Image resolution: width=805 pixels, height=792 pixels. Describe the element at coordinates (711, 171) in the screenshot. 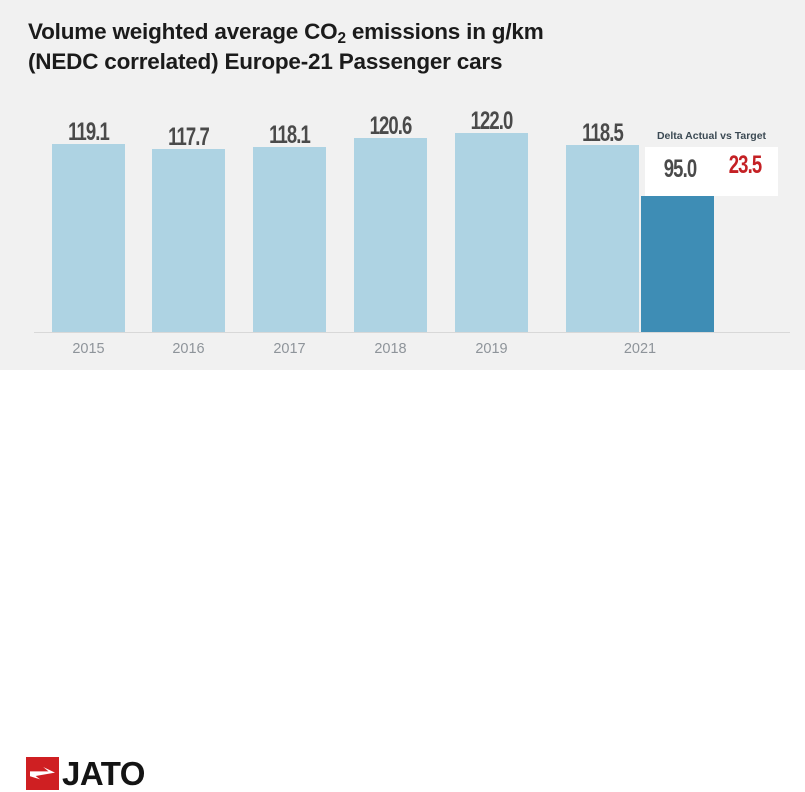

I see `delta-box: 95.0 23.5` at that location.